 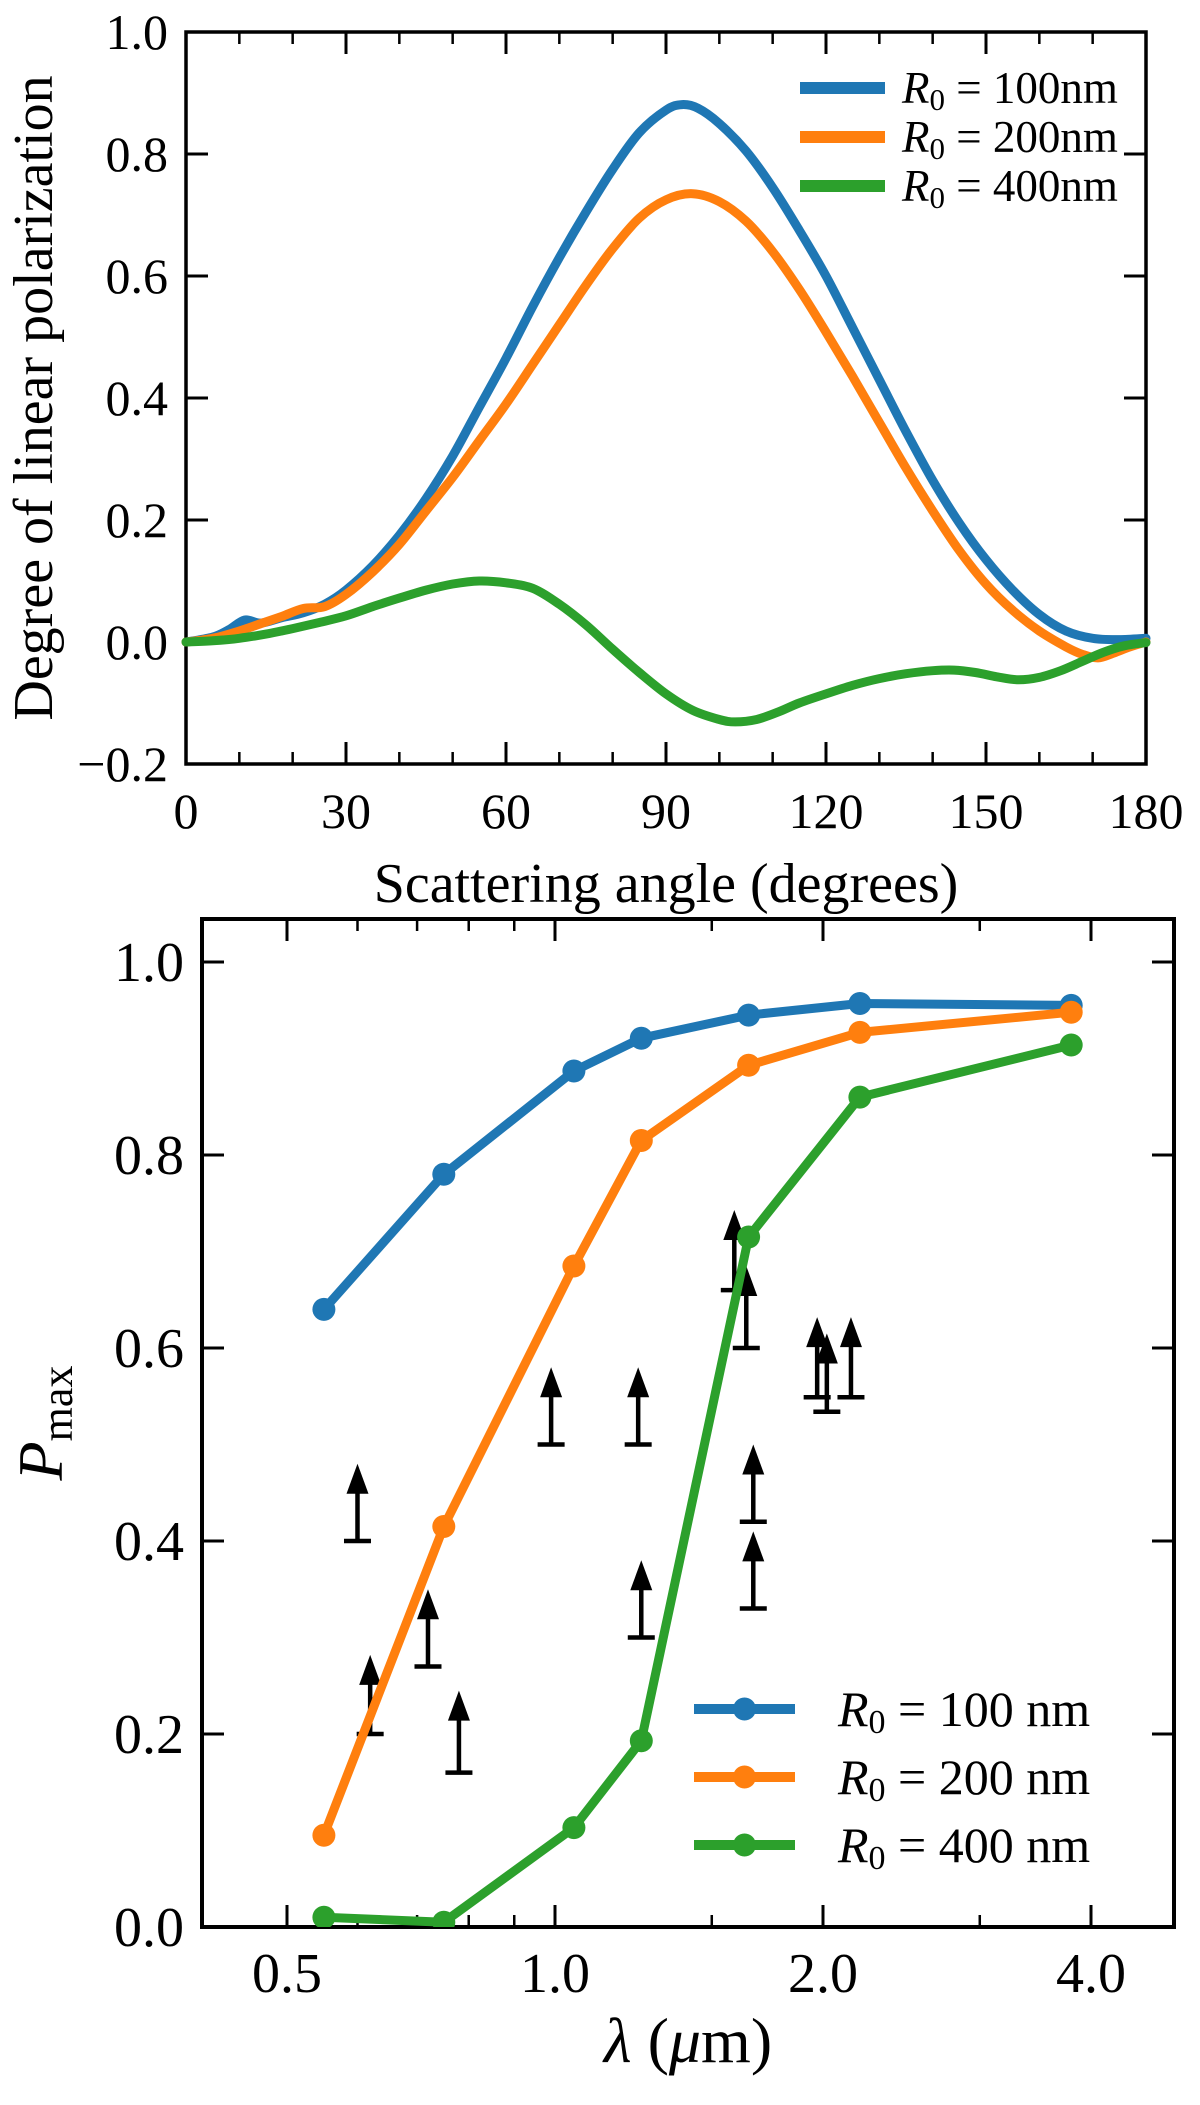 What do you see at coordinates (963, 1847) in the screenshot?
I see `legend-label: R0 = 400 nm` at bounding box center [963, 1847].